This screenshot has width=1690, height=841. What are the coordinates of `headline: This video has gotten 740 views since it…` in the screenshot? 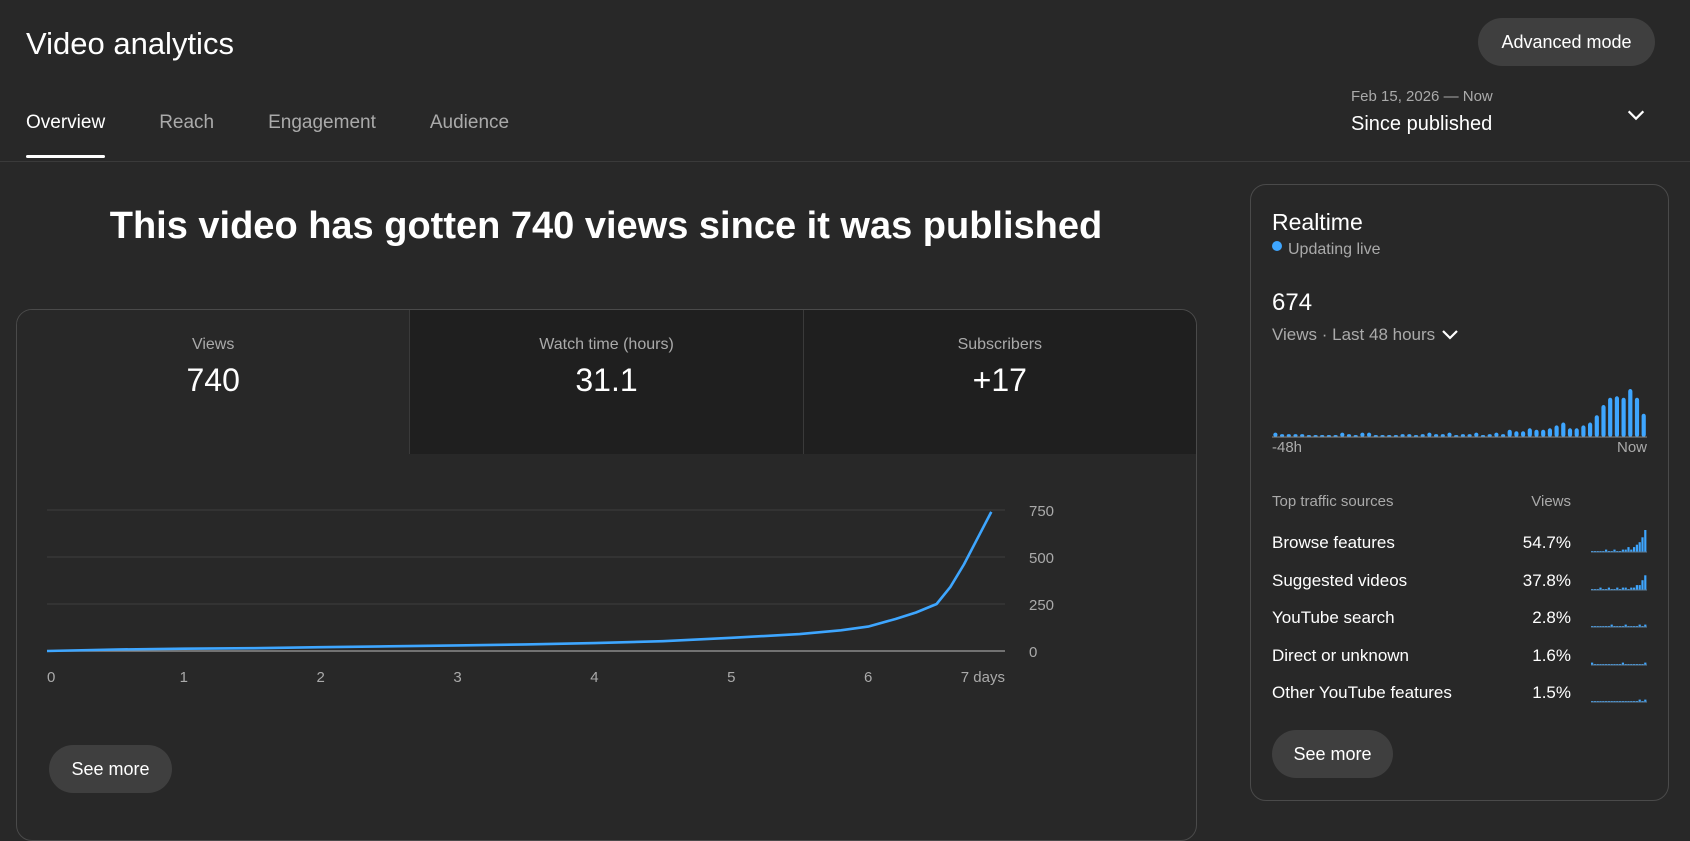 It's located at (606, 226).